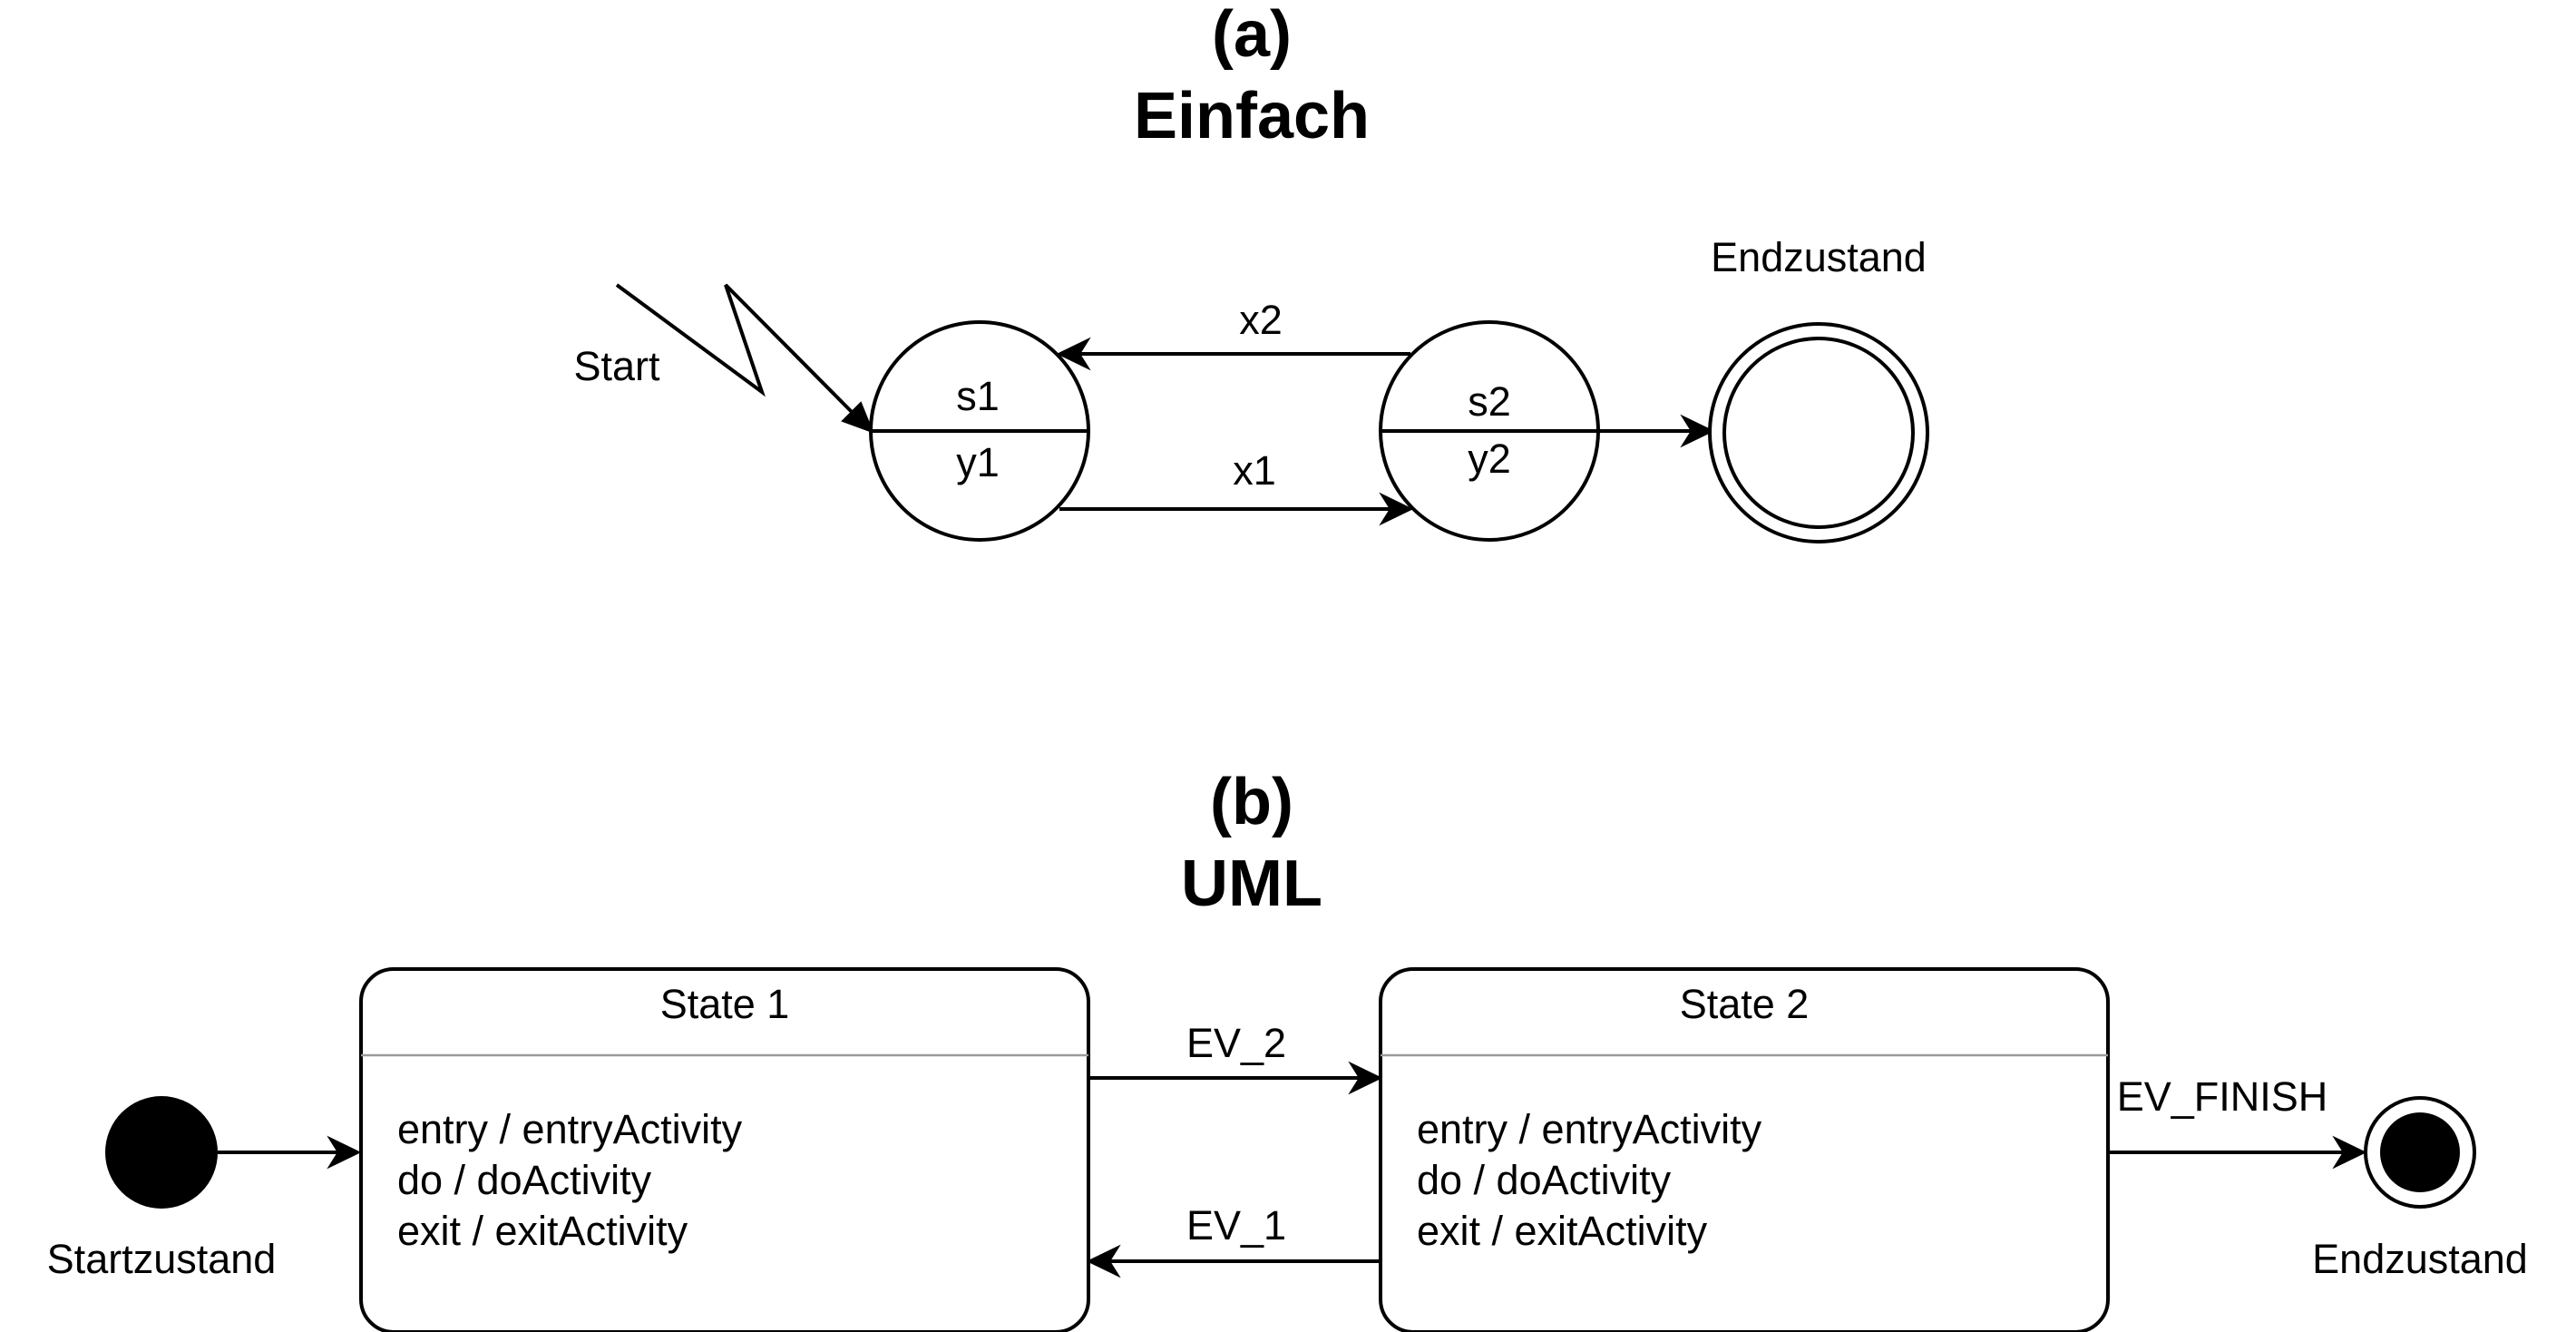 This screenshot has height=1332, width=2576. Describe the element at coordinates (1544, 1180) in the screenshot. I see `state-2-do: do / doActivity` at that location.